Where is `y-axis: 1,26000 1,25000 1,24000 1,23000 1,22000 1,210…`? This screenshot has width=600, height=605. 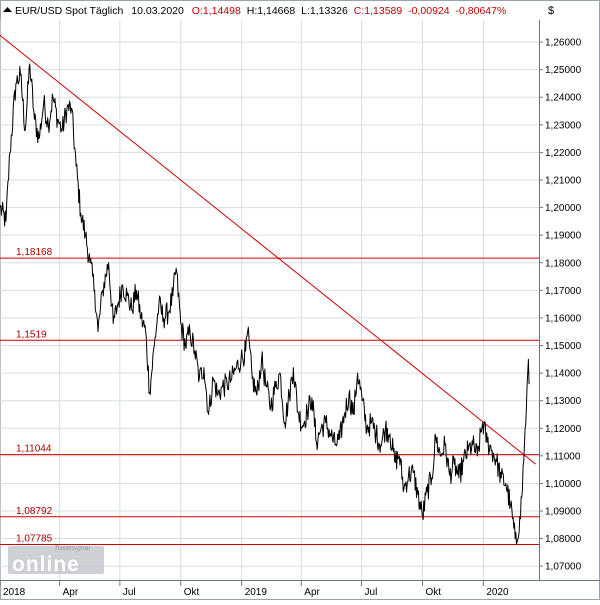 y-axis: 1,26000 1,25000 1,24000 1,23000 1,22000 1,210… is located at coordinates (560, 305).